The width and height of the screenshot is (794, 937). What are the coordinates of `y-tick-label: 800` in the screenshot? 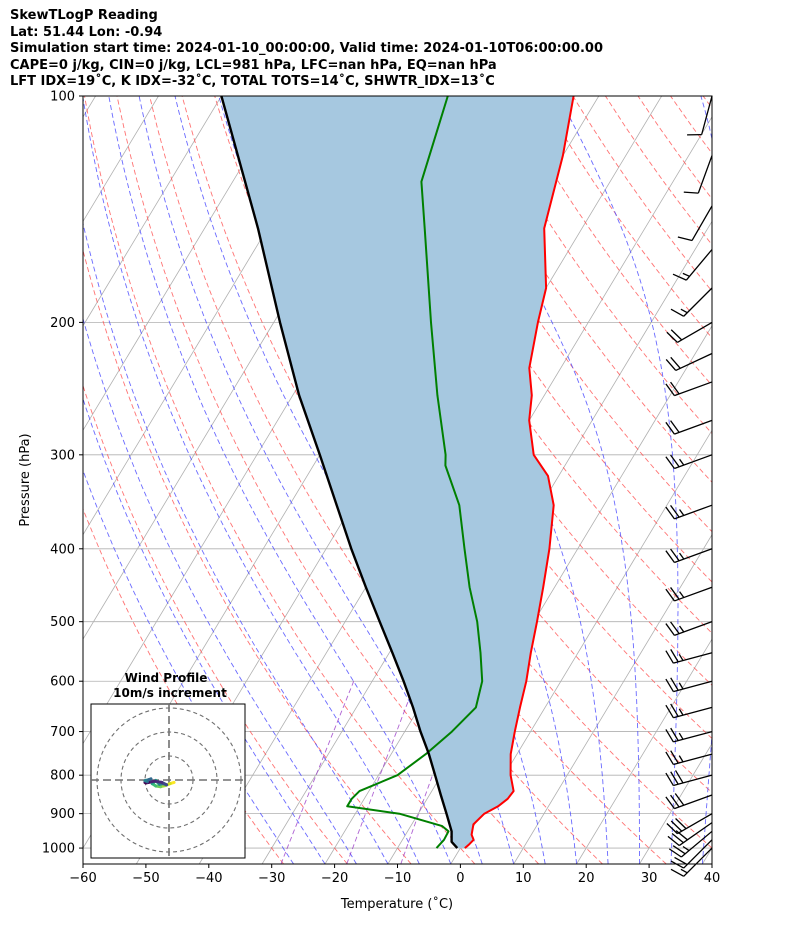 It's located at (62, 776).